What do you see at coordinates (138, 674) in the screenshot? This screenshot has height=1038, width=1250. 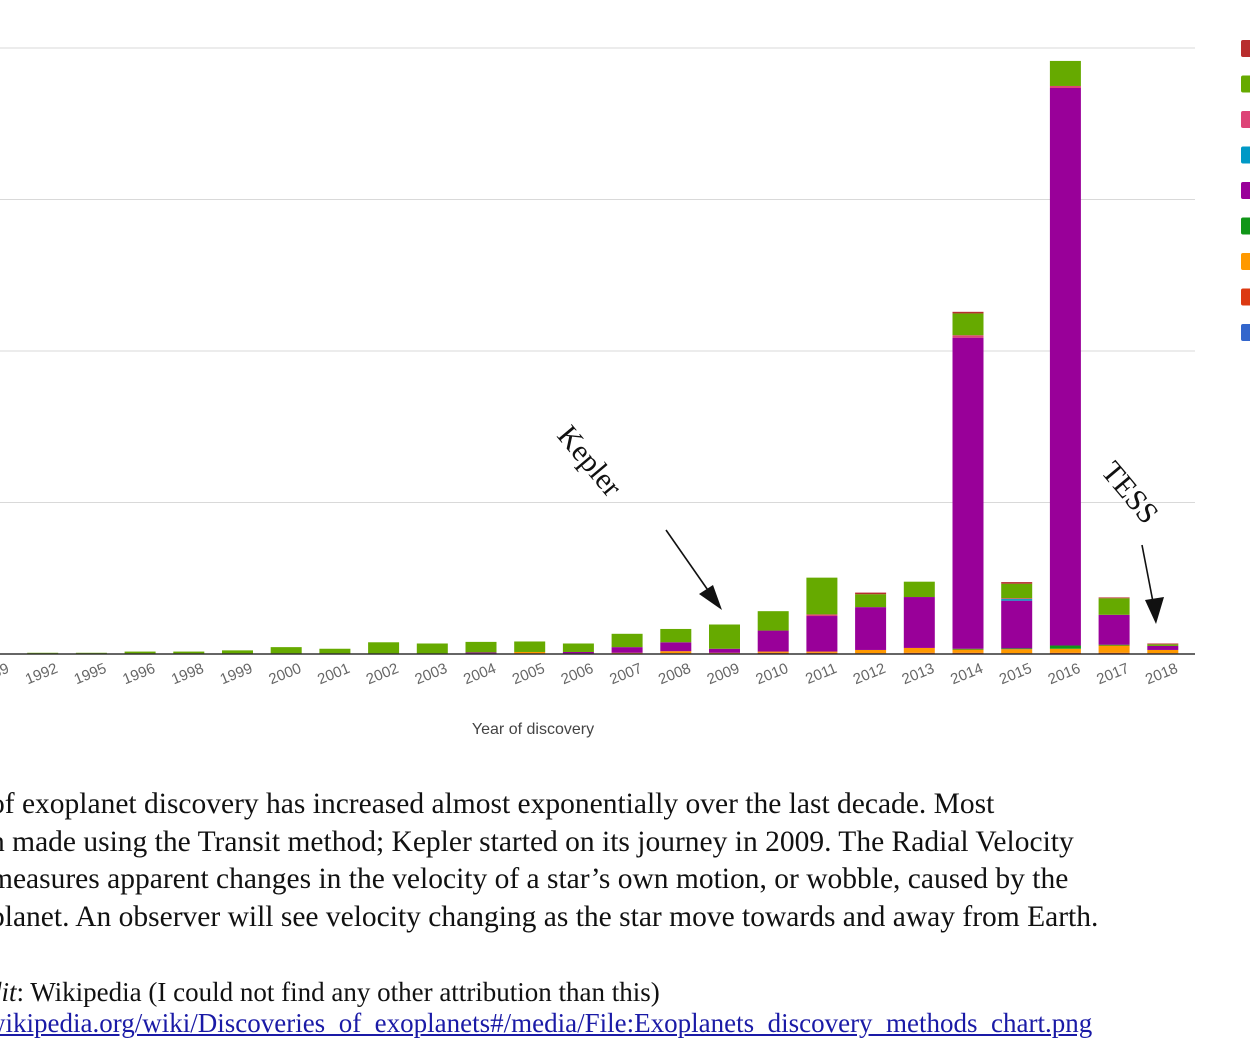 I see `x-tick-label: 1996` at bounding box center [138, 674].